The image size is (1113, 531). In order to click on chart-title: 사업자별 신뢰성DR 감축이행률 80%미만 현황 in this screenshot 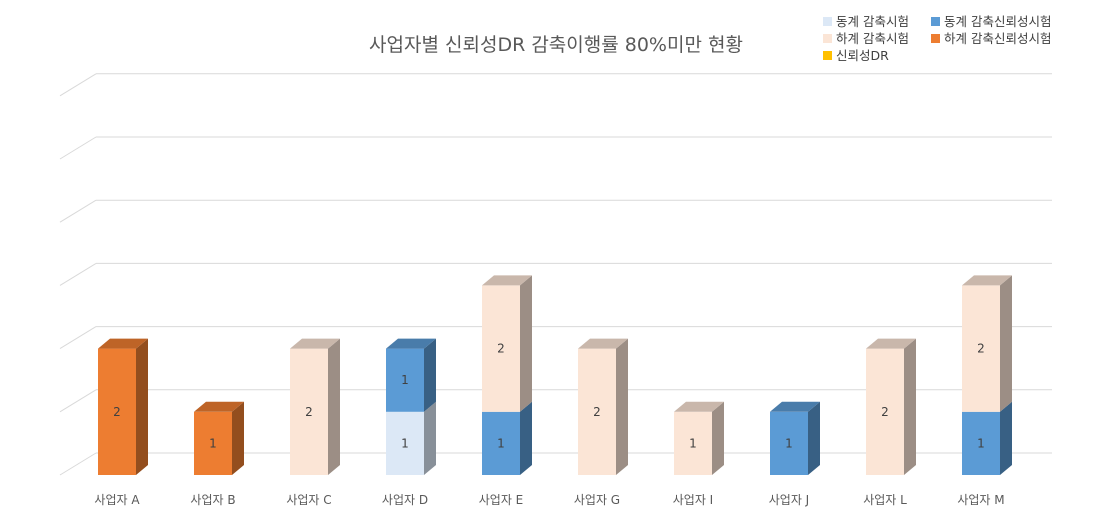, I will do `click(556, 45)`.